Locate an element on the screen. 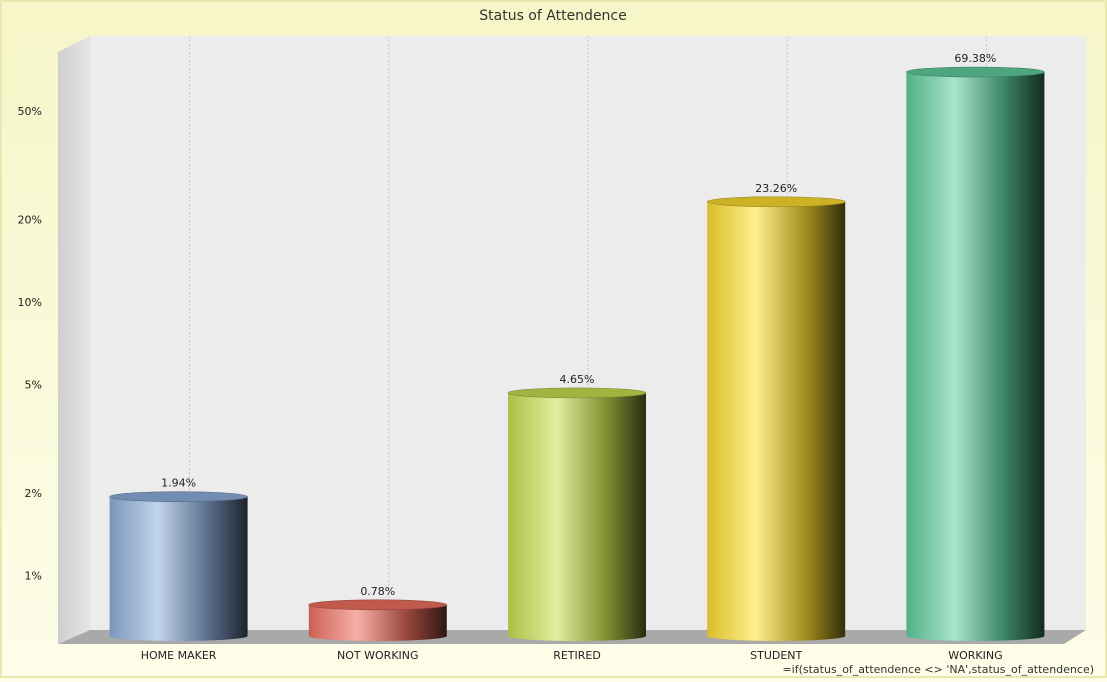  data-label: 69.38% is located at coordinates (975, 58).